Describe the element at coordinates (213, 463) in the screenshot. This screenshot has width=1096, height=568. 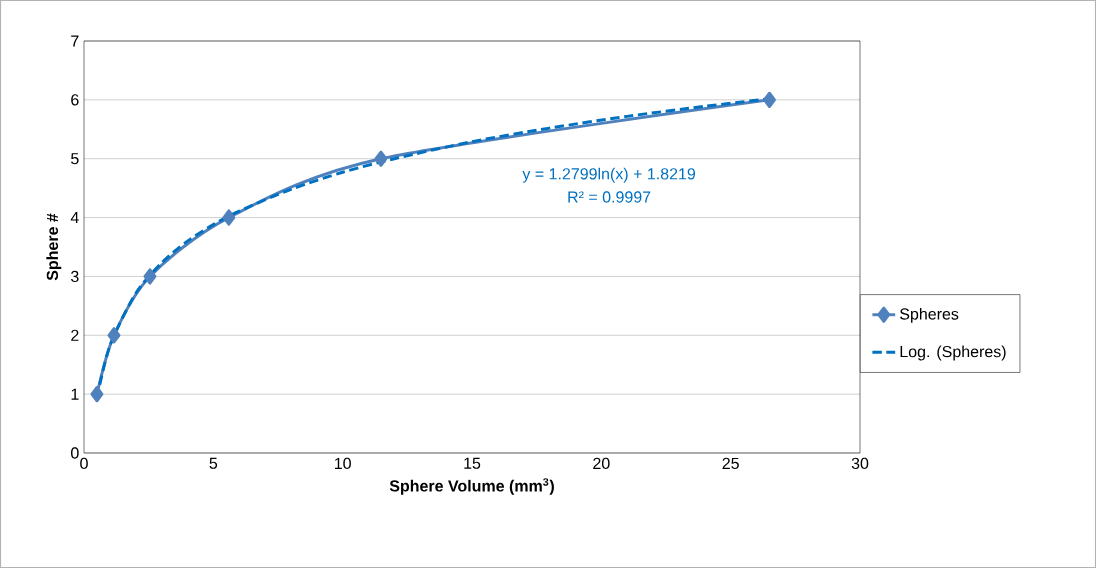
I see `x-tick-label: 5` at that location.